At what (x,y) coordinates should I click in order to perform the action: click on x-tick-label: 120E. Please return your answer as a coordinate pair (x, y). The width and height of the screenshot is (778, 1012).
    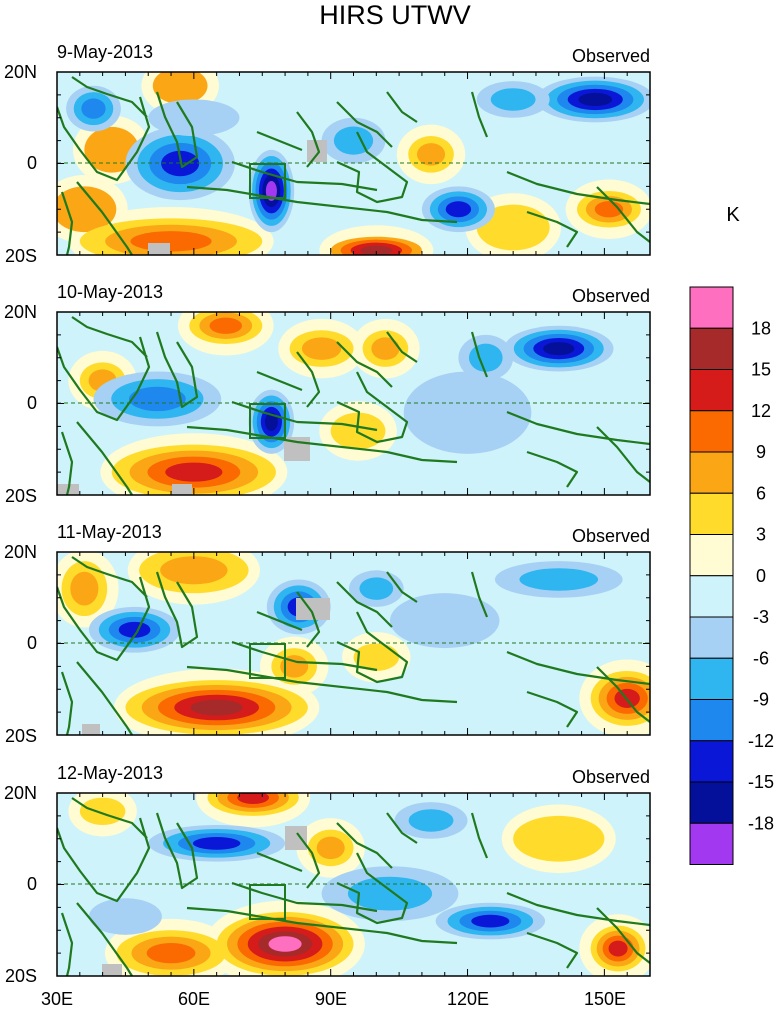
    Looking at the image, I should click on (468, 999).